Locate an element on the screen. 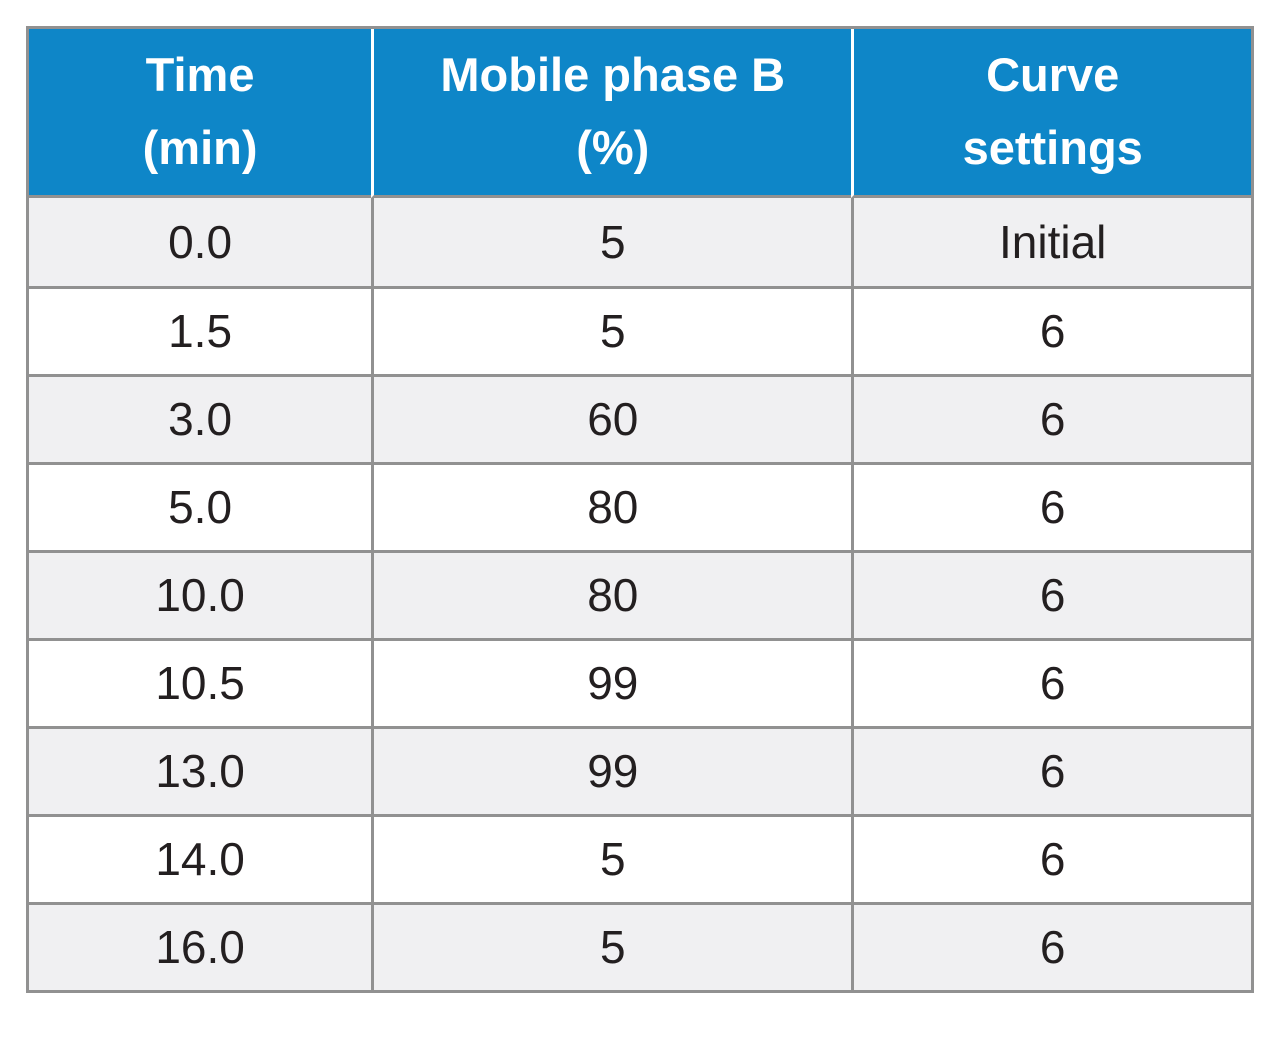 This screenshot has width=1280, height=1047. cell-time: 3.0 is located at coordinates (200, 417).